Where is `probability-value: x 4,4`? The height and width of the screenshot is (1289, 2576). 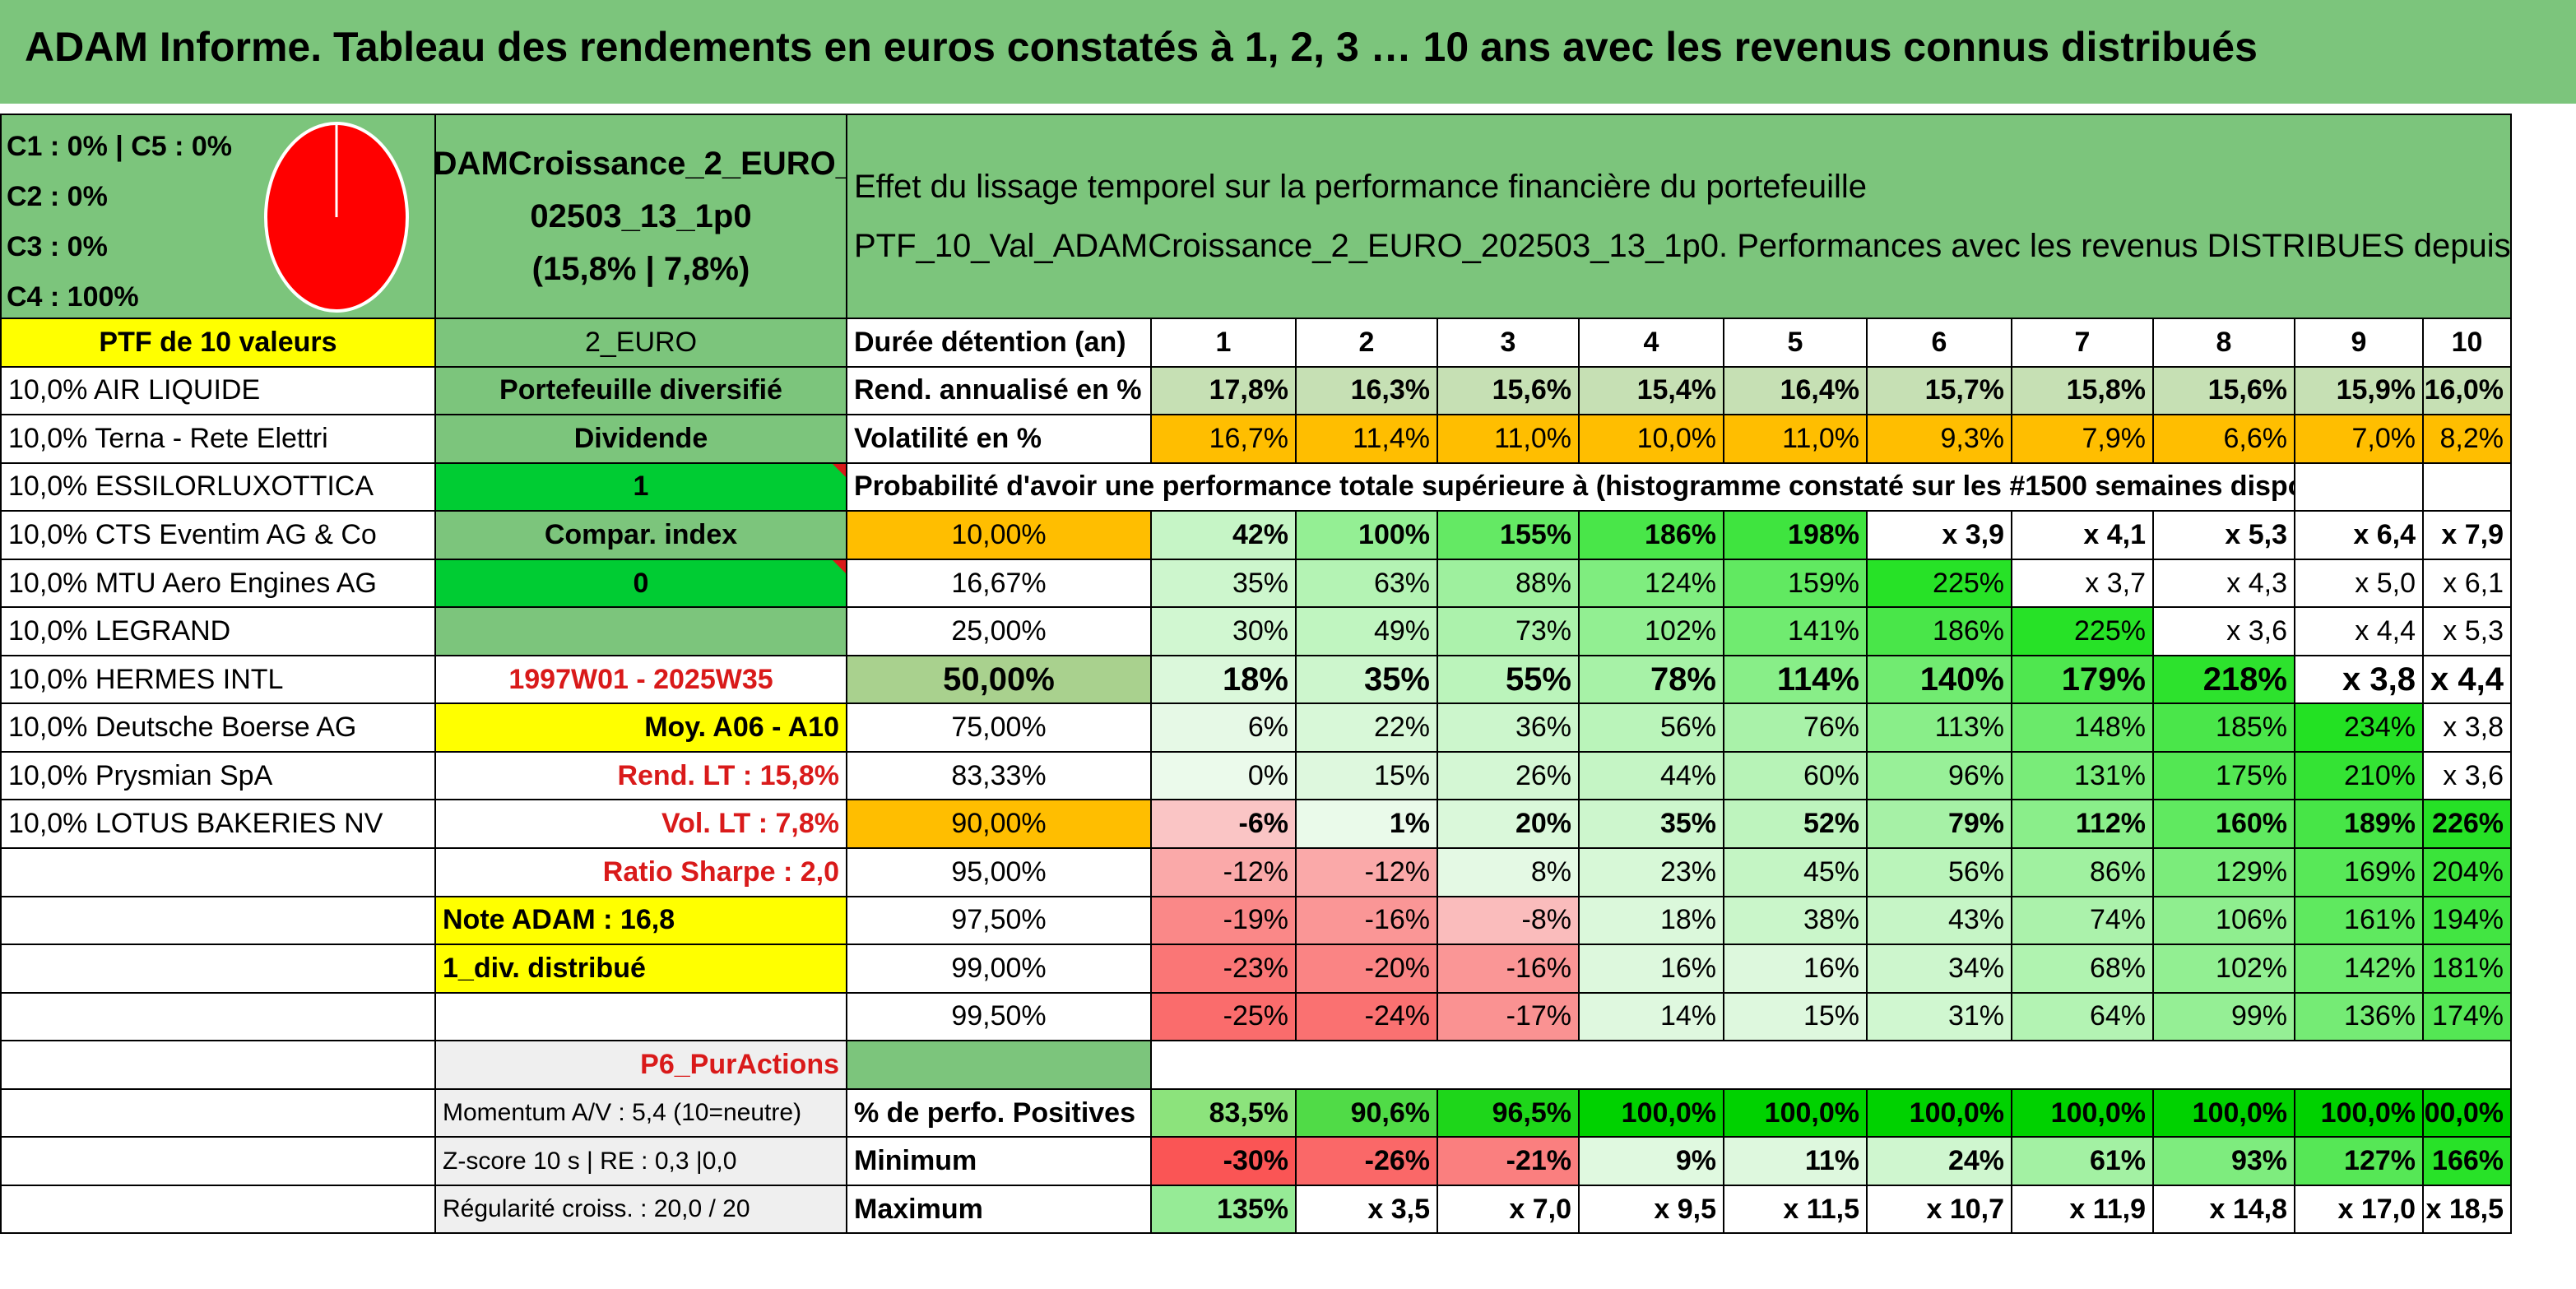
probability-value: x 4,4 is located at coordinates (2359, 632).